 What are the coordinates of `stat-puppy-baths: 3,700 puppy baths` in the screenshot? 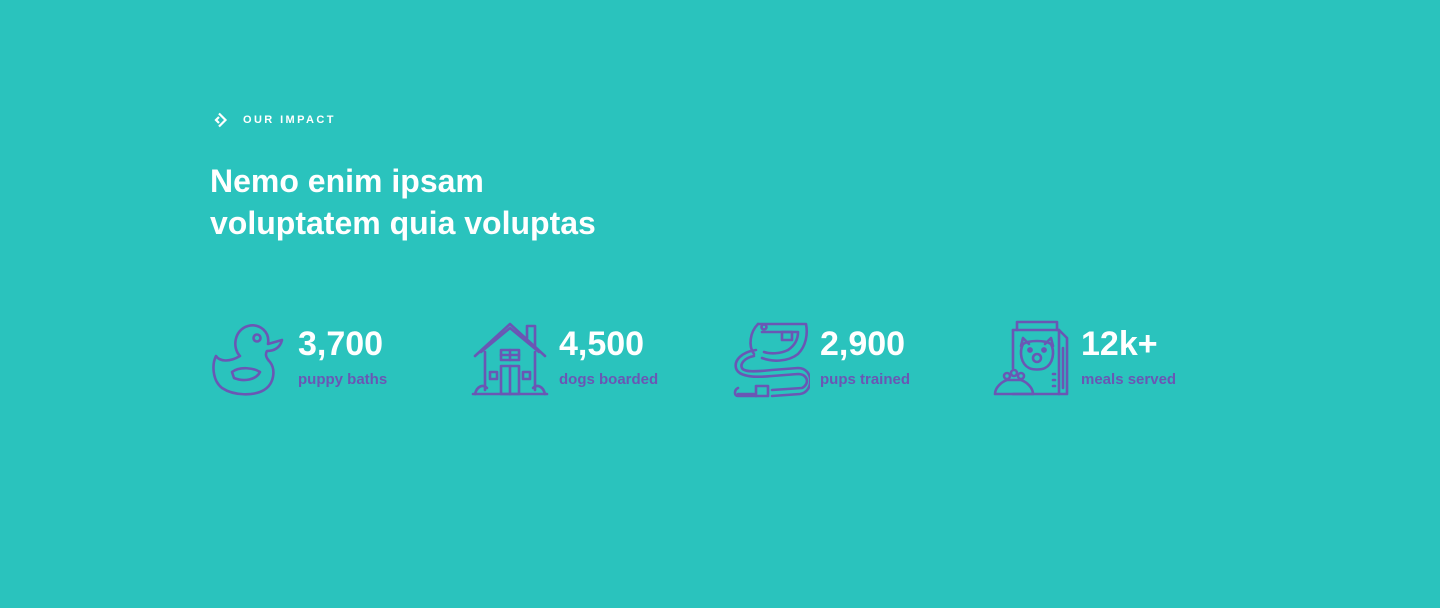 It's located at (340, 359).